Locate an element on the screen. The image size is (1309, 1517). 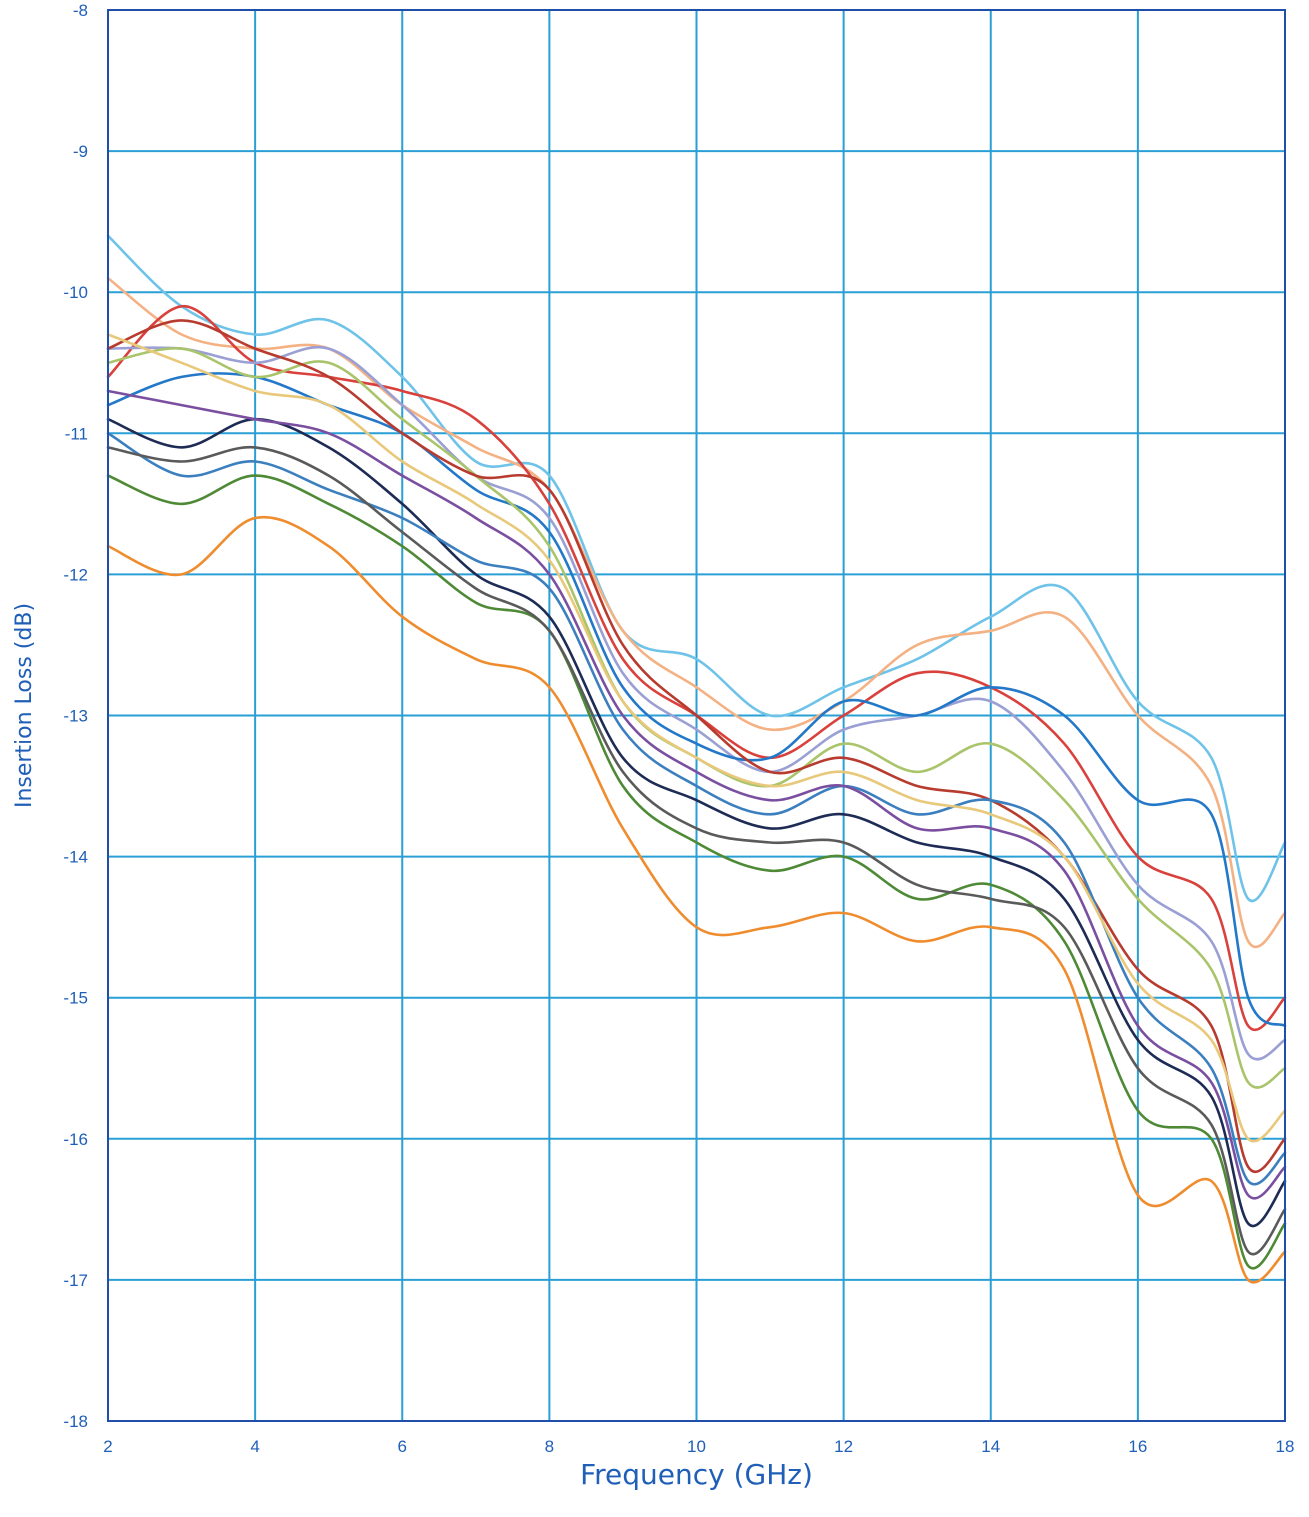
x-tick-labels: 2 4 6 8 10 12 14 16 18 is located at coordinates (698, 1446).